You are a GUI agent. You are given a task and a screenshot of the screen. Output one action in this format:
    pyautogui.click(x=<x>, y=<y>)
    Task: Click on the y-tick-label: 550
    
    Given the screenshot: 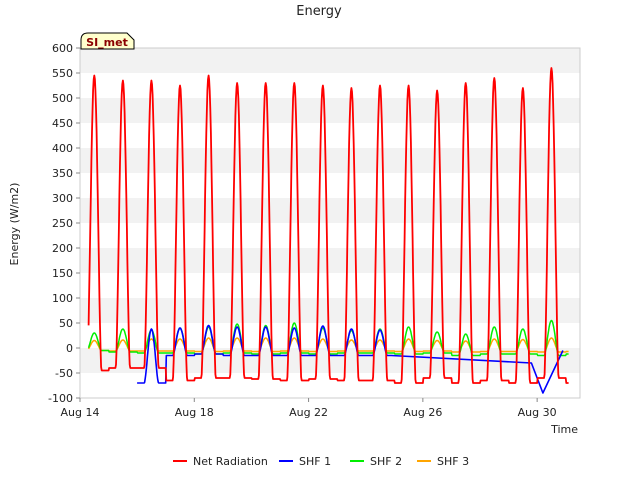 What is the action you would take?
    pyautogui.click(x=62, y=73)
    